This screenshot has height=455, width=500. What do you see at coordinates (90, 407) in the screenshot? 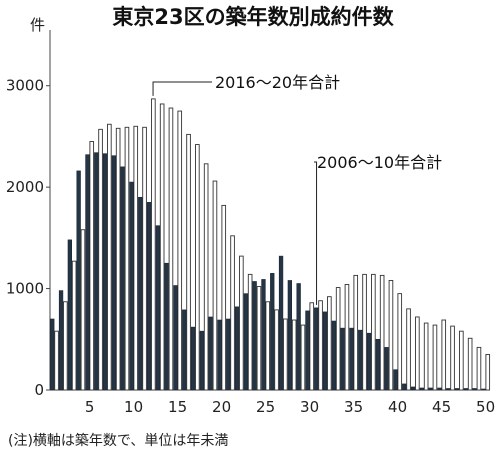
I see `x-tick-label: 5` at bounding box center [90, 407].